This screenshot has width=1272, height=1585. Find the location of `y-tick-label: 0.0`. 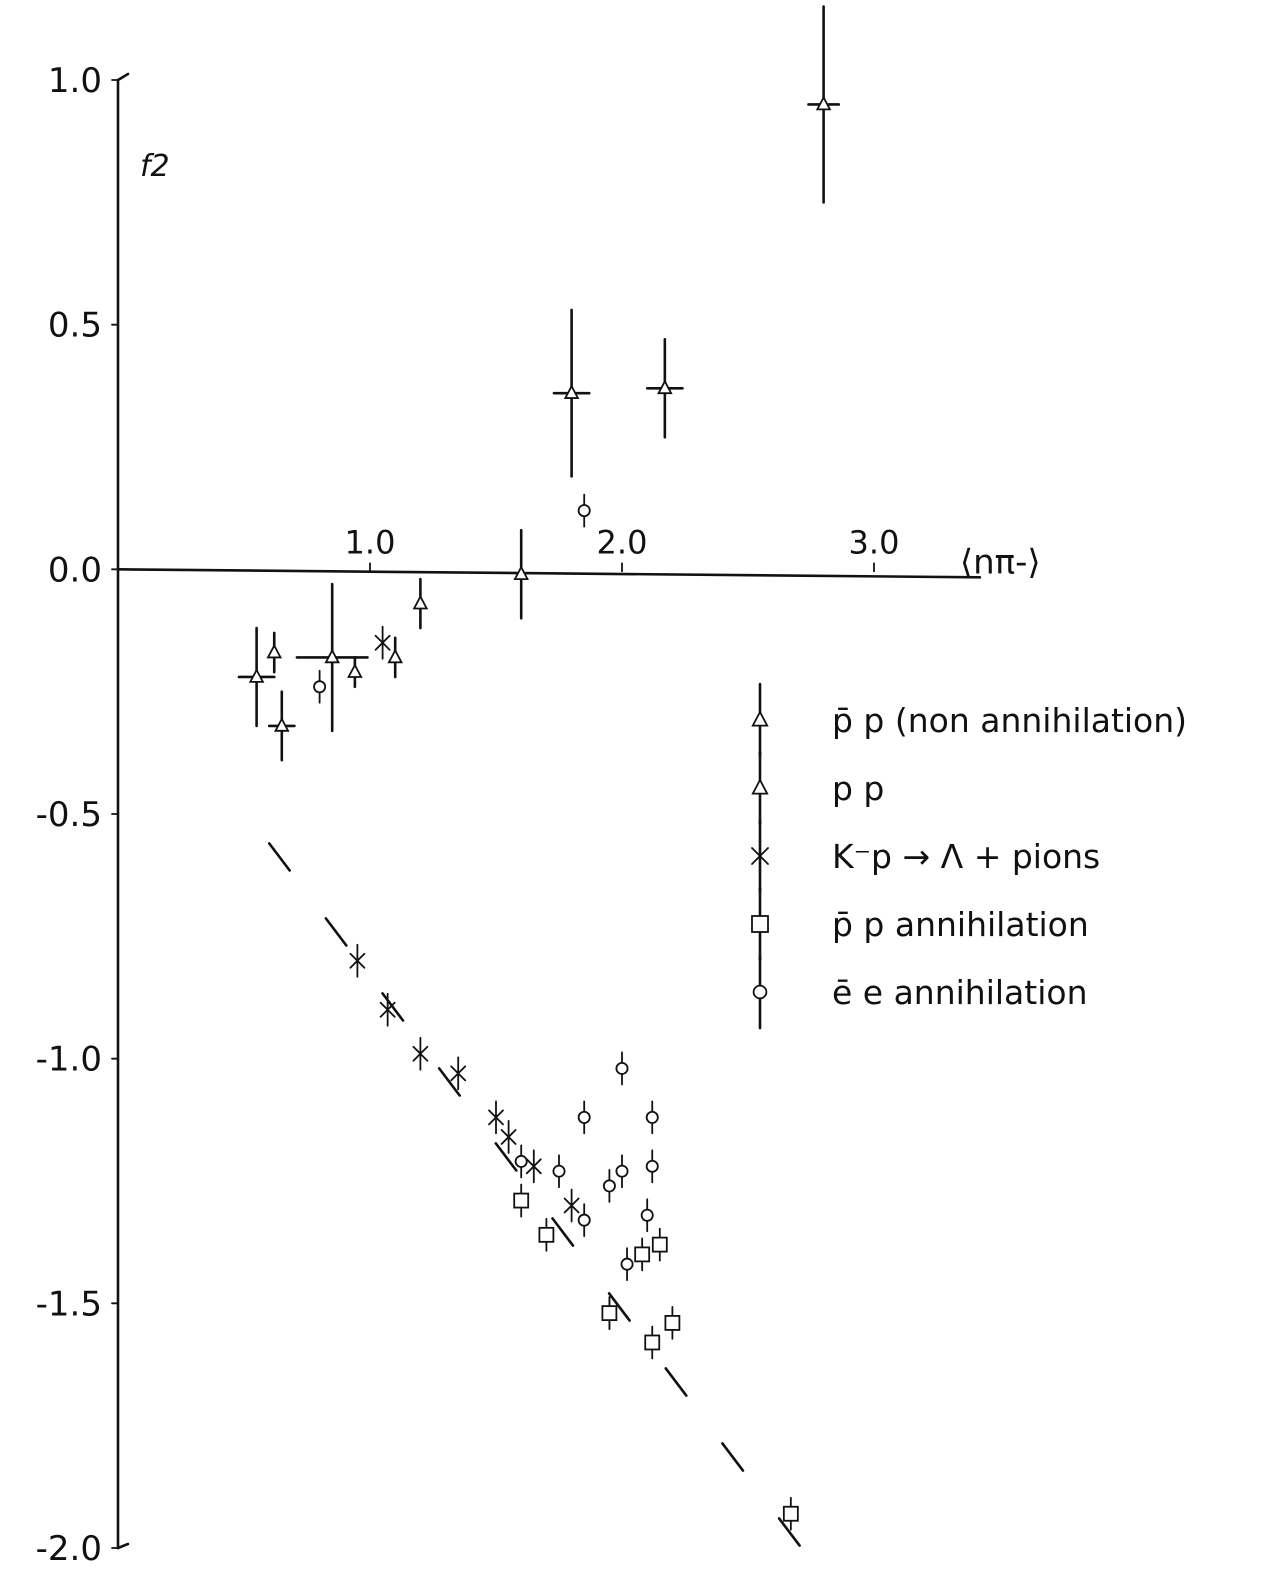

y-tick-label: 0.0 is located at coordinates (75, 570).